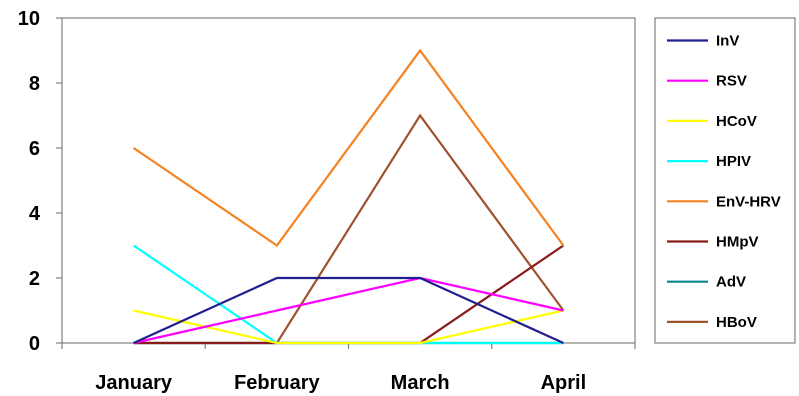 The height and width of the screenshot is (396, 799). Describe the element at coordinates (736, 121) in the screenshot. I see `legend-label-hcov: HCoV` at that location.